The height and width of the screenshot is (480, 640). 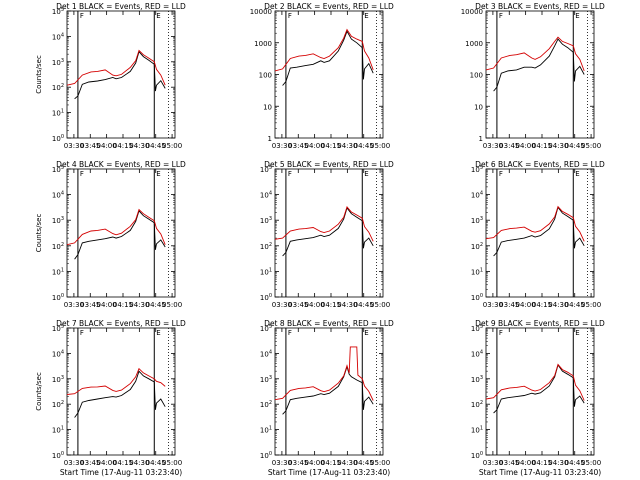 What do you see at coordinates (329, 164) in the screenshot?
I see `panel-title: Det 5 BLACK = Events, RED = LLD` at bounding box center [329, 164].